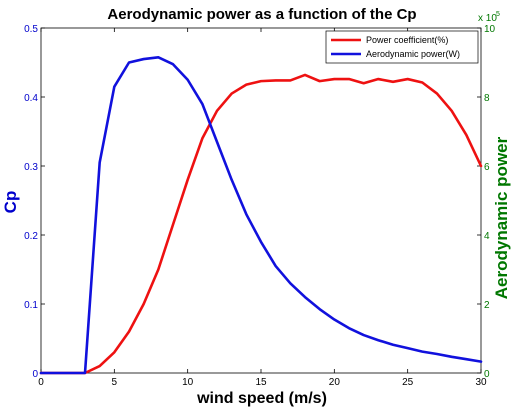  Describe the element at coordinates (31, 236) in the screenshot. I see `y-left-tick-label: 0.2` at that location.